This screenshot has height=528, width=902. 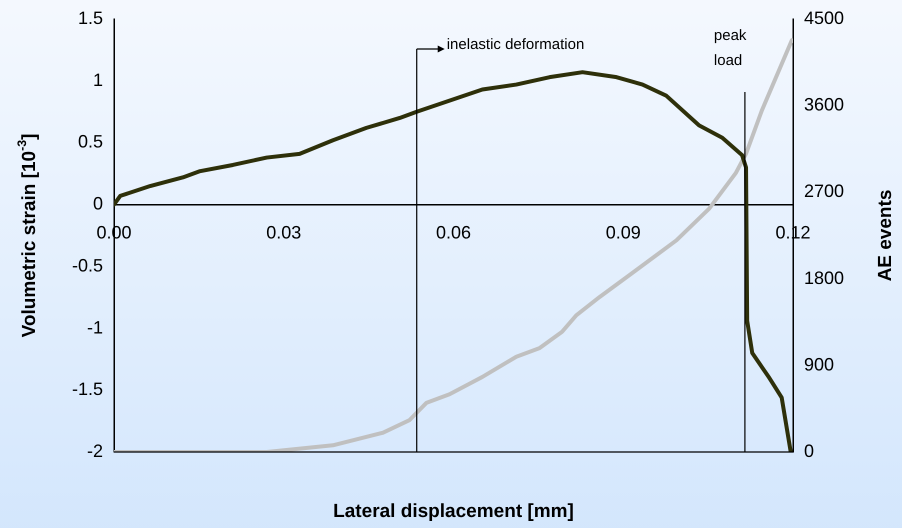 I want to click on y2-axis-title: AE events, so click(x=885, y=236).